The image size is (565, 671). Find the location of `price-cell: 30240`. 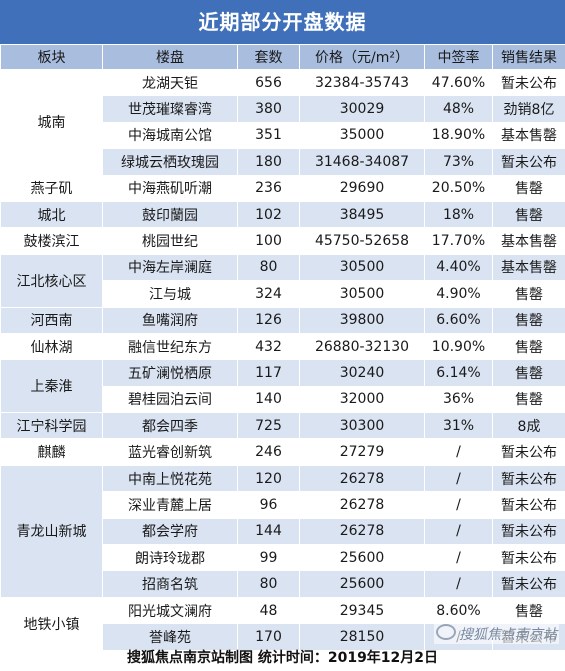

price-cell: 30240 is located at coordinates (362, 373).